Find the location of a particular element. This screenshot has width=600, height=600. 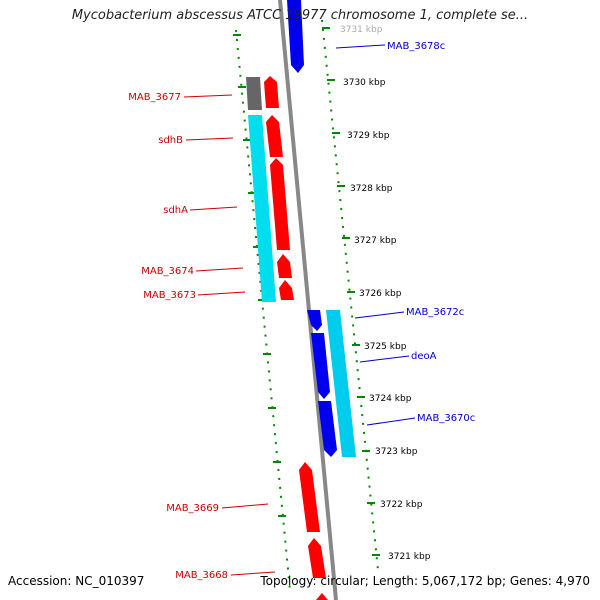

tick-label: 3727 kbp is located at coordinates (375, 241).